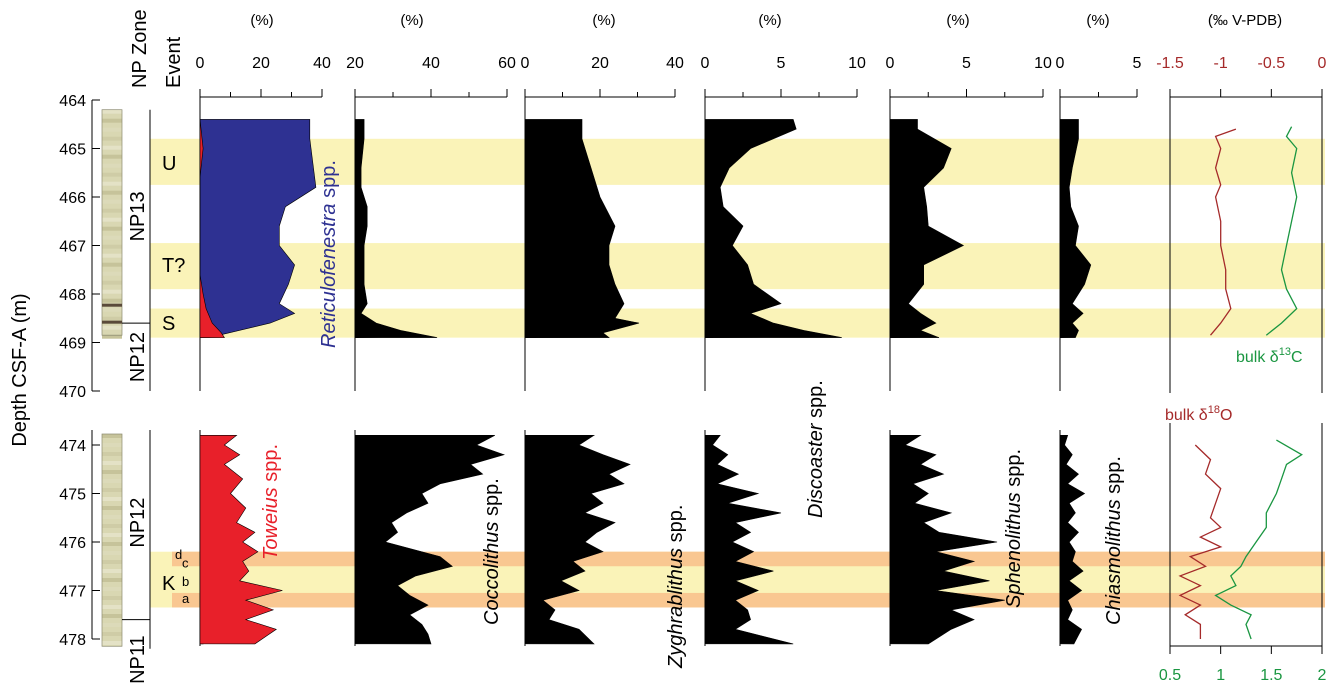 The height and width of the screenshot is (685, 1339). I want to click on depth-tick-label: 470, so click(72, 392).